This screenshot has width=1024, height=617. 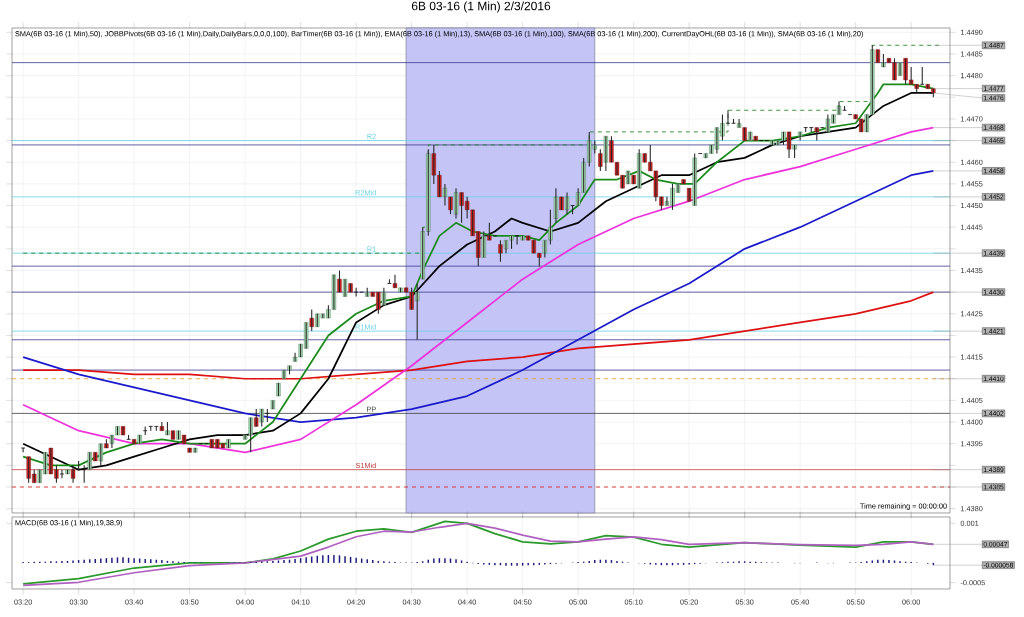 I want to click on chart-title: 6B 03-16 (1 Min) 2/3/2016, so click(x=481, y=7).